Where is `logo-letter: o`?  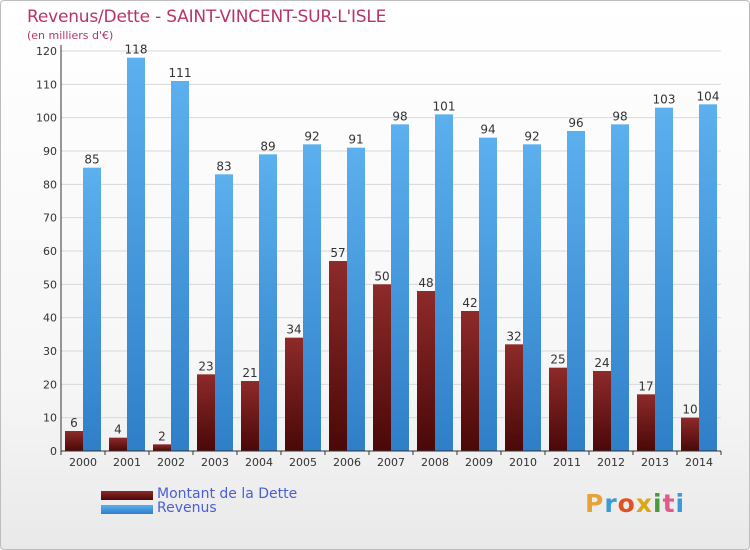 logo-letter: o is located at coordinates (626, 503).